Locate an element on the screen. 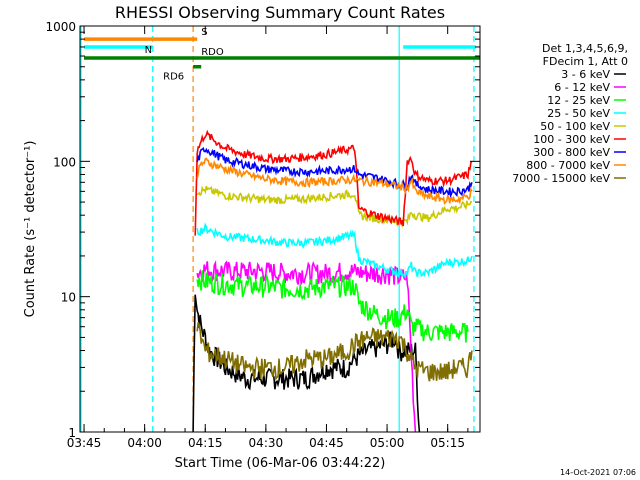  y-tick-label-1: 10 is located at coordinates (68, 298).